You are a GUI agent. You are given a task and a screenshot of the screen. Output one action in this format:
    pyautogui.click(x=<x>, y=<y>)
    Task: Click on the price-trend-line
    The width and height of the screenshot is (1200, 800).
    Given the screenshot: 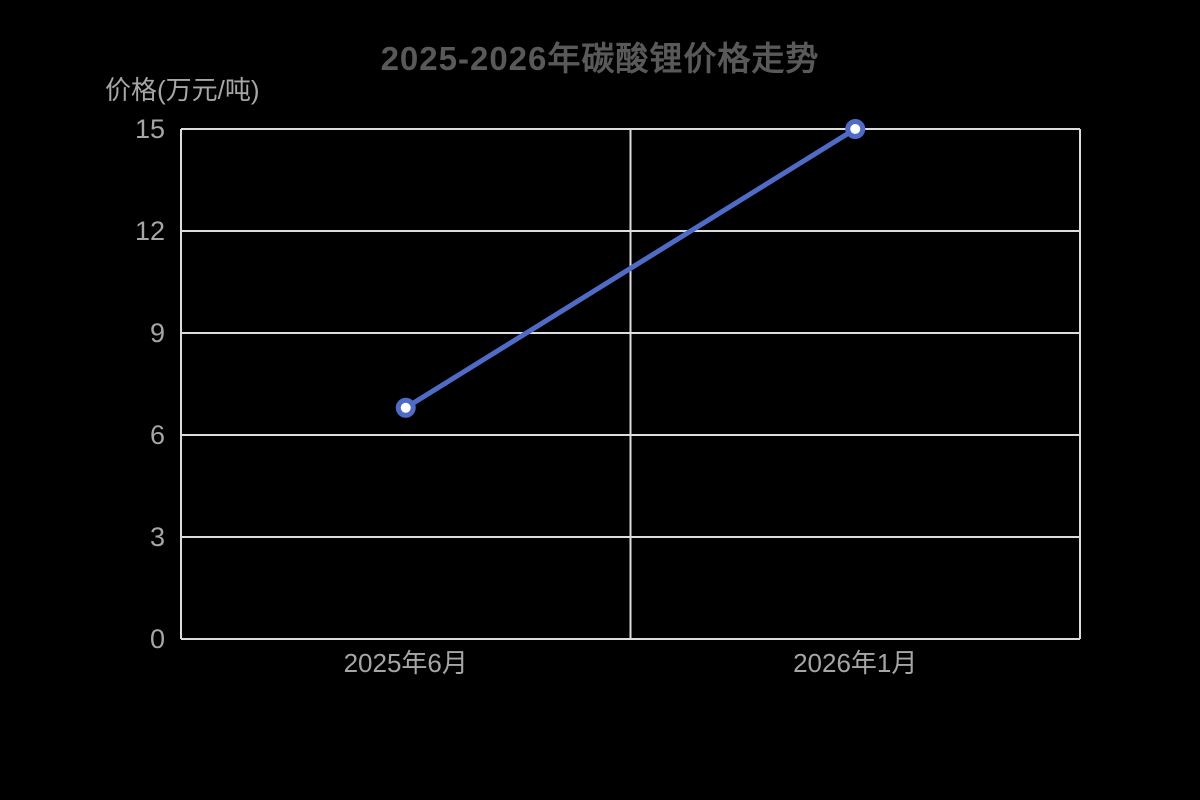 What is the action you would take?
    pyautogui.click(x=630, y=268)
    